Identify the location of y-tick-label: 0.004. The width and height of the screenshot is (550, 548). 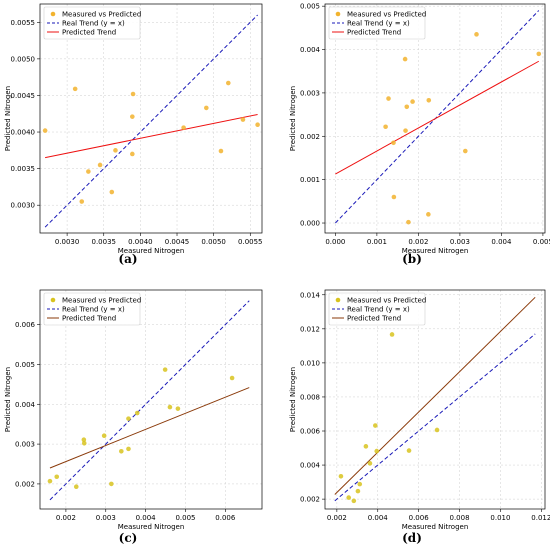
(310, 466).